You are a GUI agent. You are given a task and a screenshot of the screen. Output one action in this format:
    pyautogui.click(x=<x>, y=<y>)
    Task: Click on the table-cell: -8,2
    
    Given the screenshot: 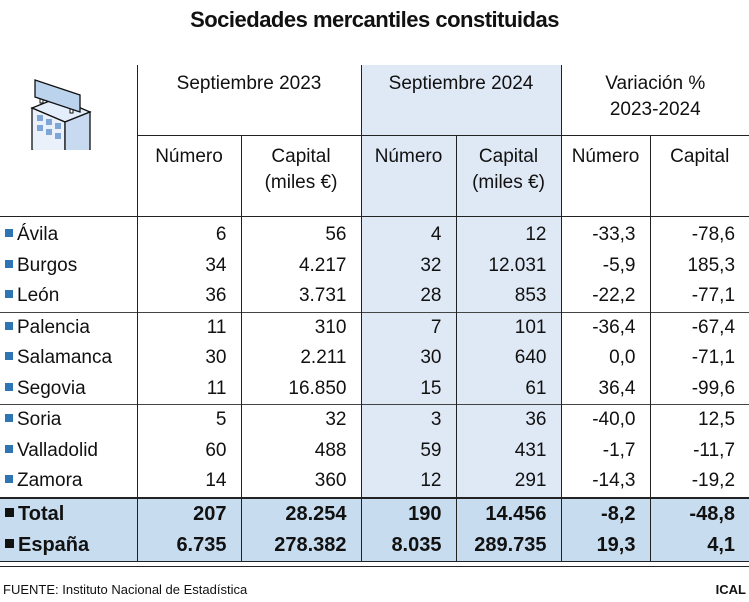 What is the action you would take?
    pyautogui.click(x=605, y=513)
    